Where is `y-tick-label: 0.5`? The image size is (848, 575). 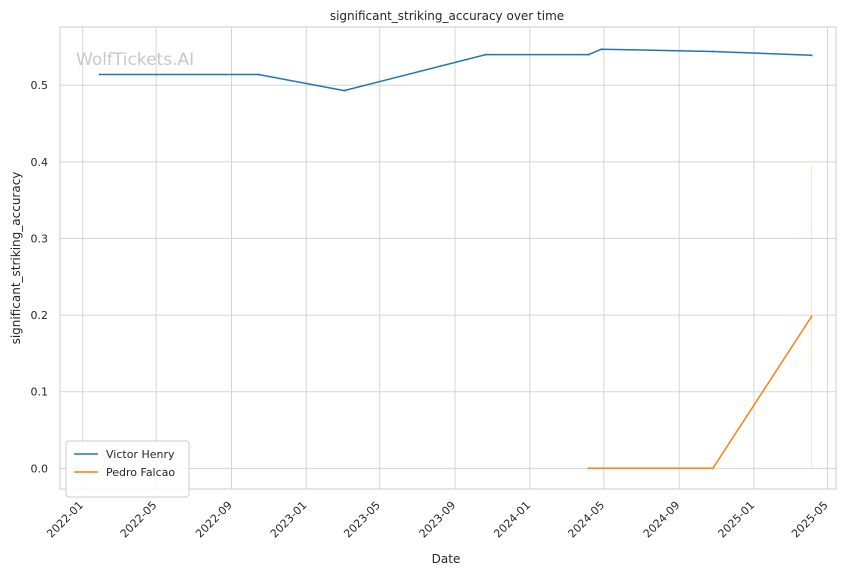
y-tick-label: 0.5 is located at coordinates (40, 85).